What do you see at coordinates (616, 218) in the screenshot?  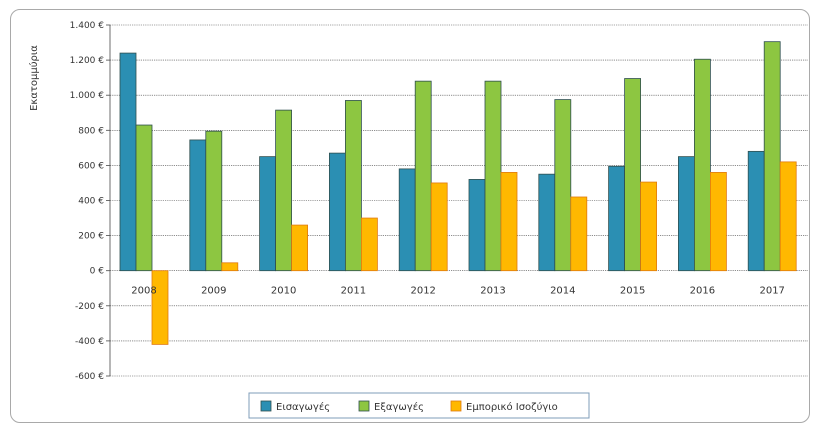 I see `bar-imports-2015` at bounding box center [616, 218].